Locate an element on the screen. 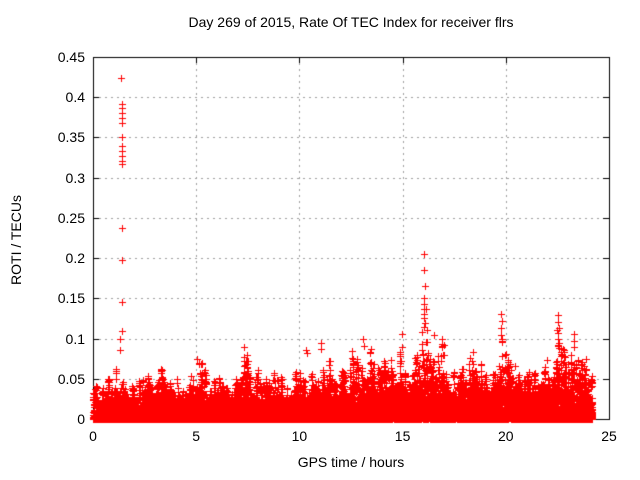  y-tick-label: 0.35 is located at coordinates (71, 137).